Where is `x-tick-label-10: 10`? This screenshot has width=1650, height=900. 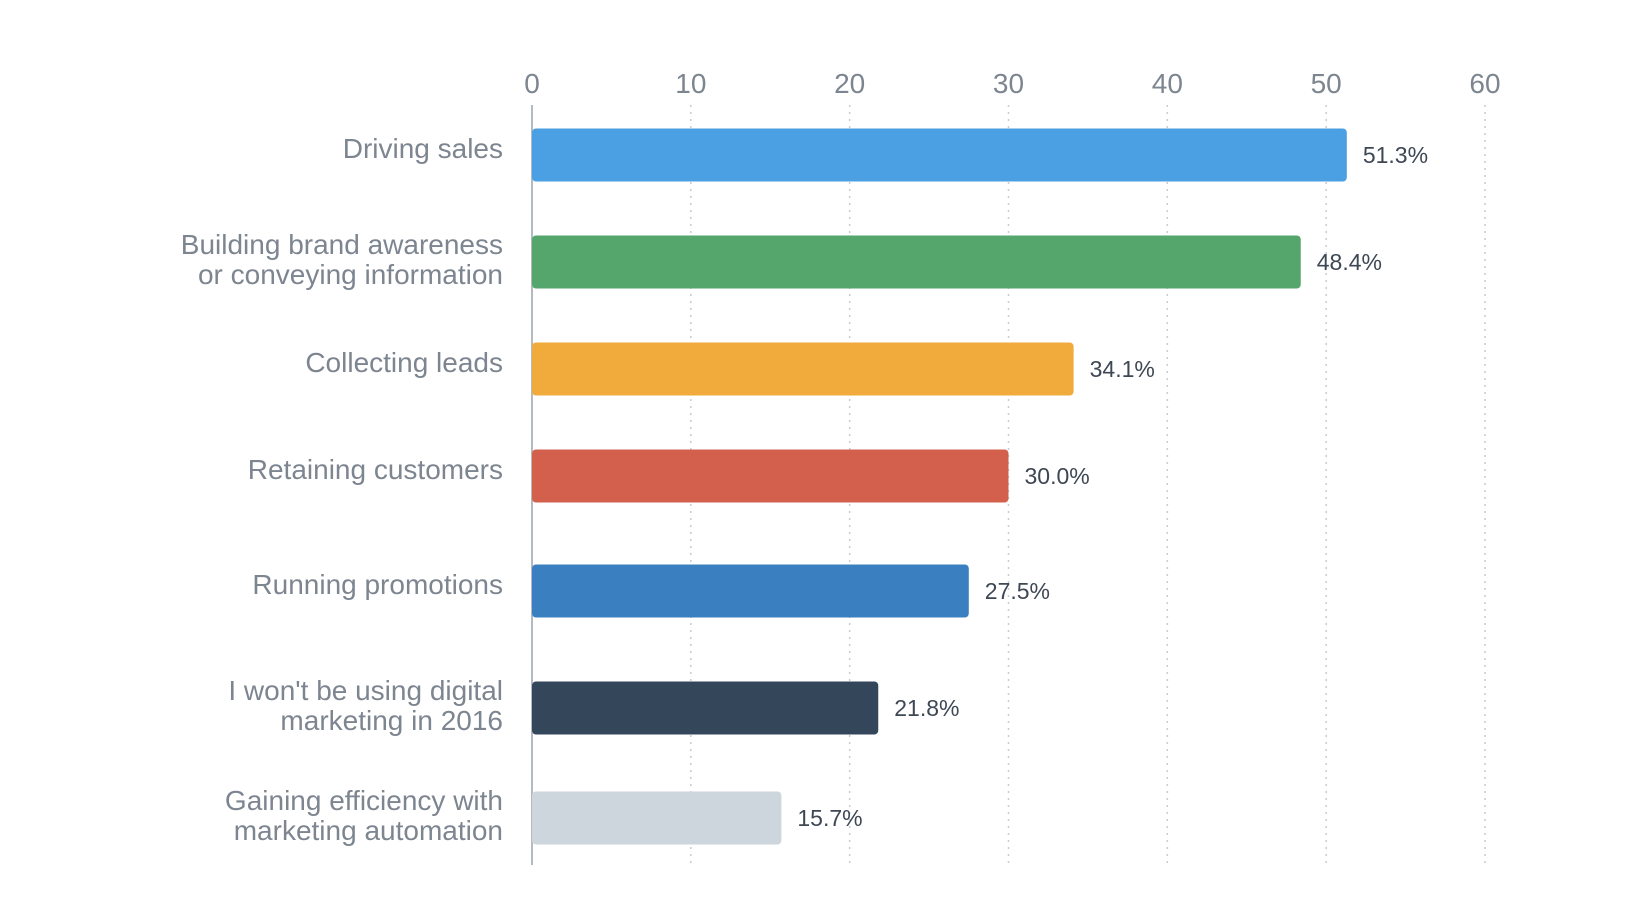 x-tick-label-10: 10 is located at coordinates (690, 83).